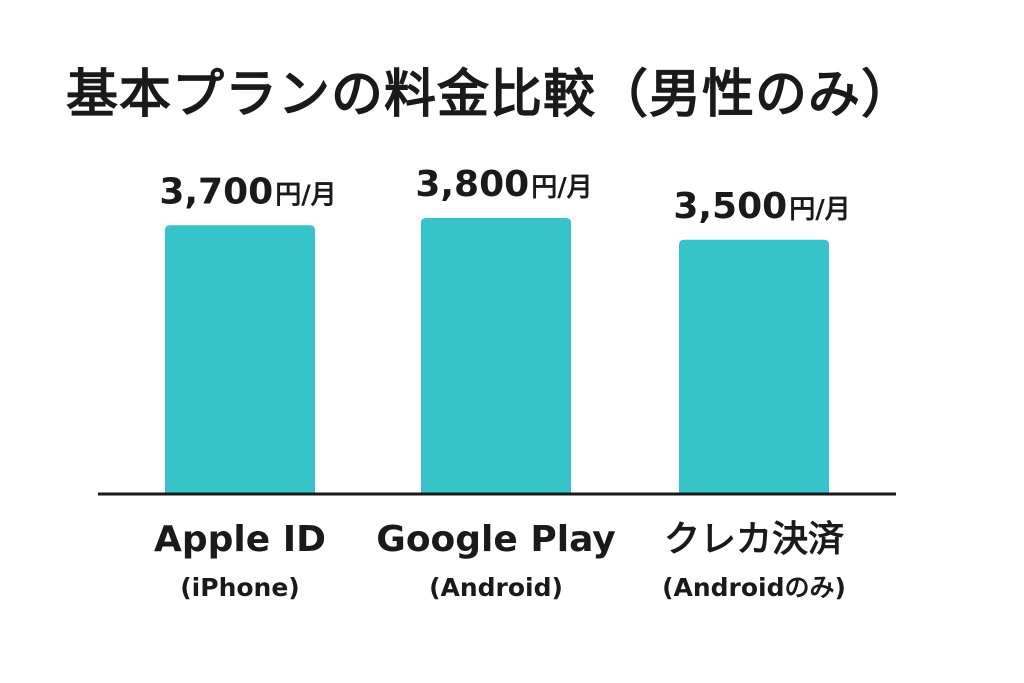  What do you see at coordinates (216, 191) in the screenshot?
I see `value-number: 3,700` at bounding box center [216, 191].